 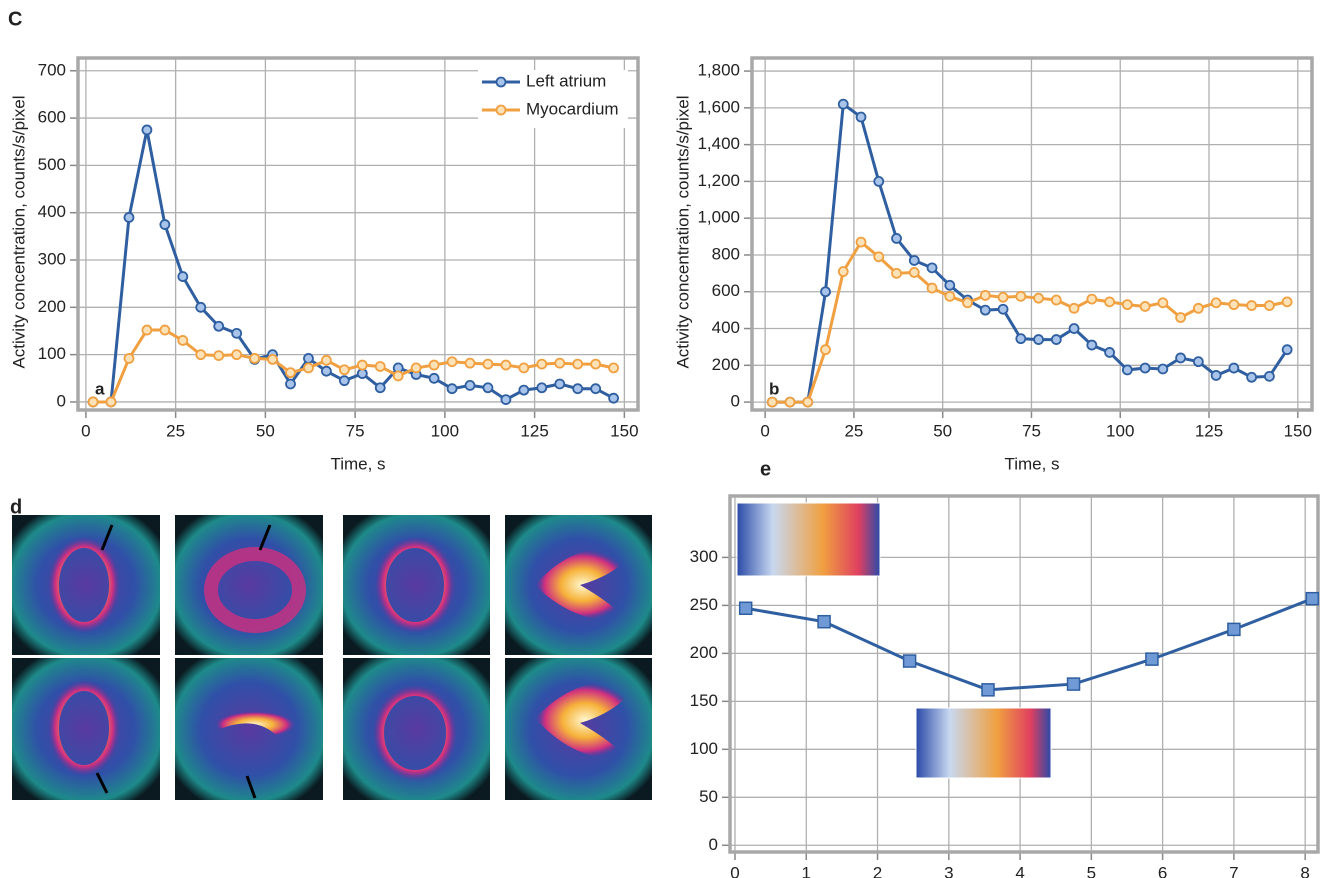 What do you see at coordinates (877, 870) in the screenshot?
I see `x-tick-label: 2` at bounding box center [877, 870].